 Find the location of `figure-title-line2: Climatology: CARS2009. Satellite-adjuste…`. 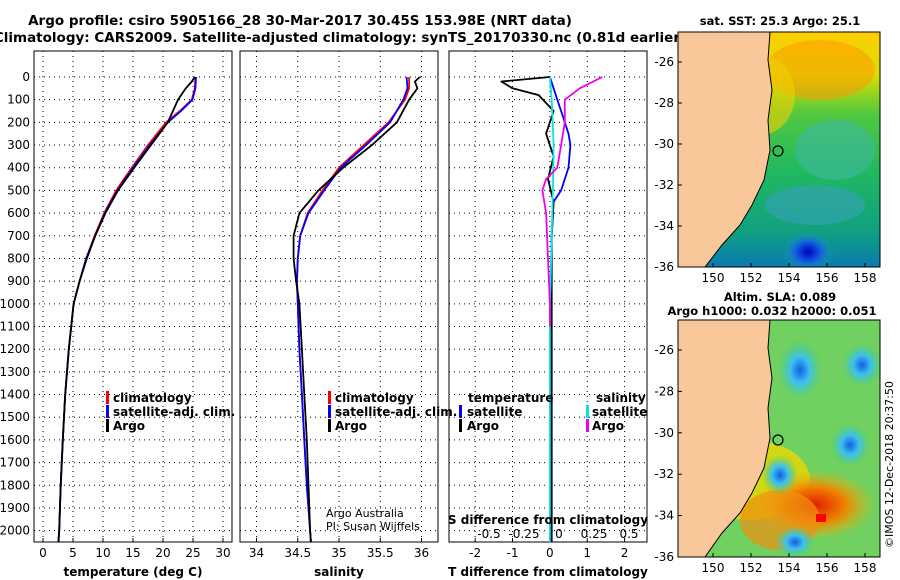

figure-title-line2: Climatology: CARS2009. Satellite-adjuste… is located at coordinates (343, 38).